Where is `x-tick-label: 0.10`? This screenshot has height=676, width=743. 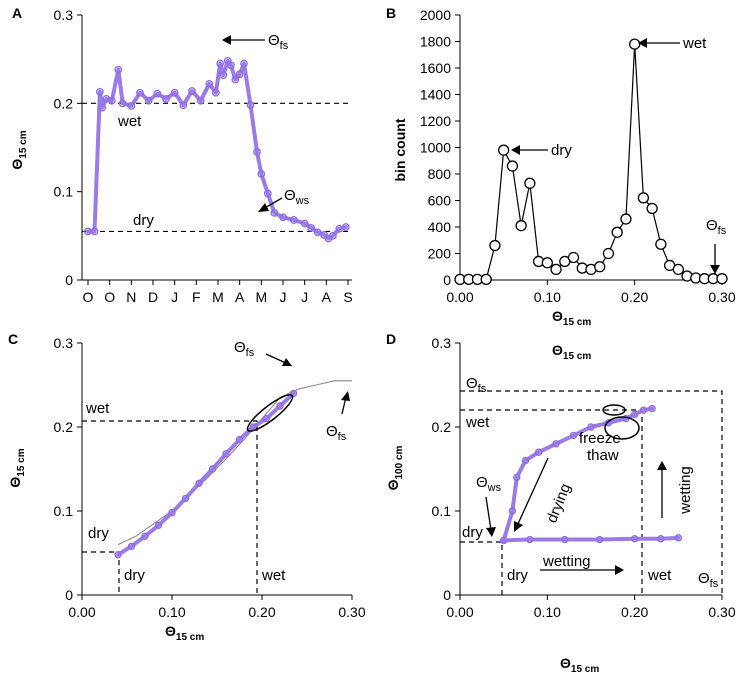 x-tick-label: 0.10 is located at coordinates (547, 612).